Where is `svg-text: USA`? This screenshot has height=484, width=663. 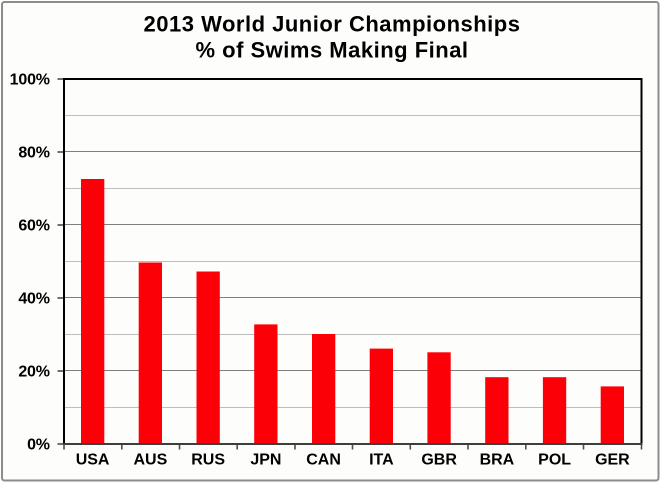
svg-text: USA is located at coordinates (93, 460).